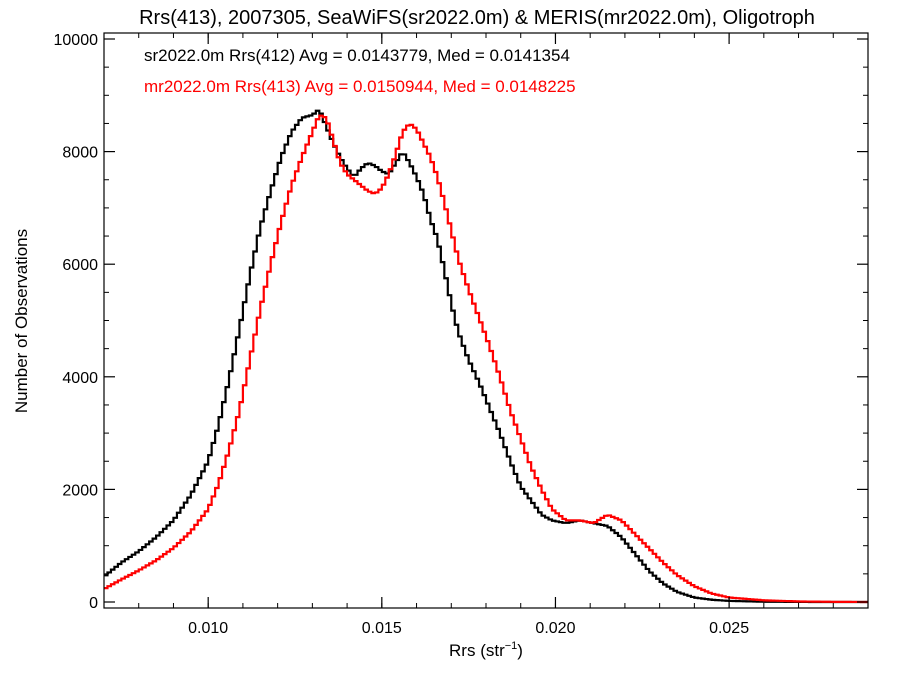 The width and height of the screenshot is (900, 675). I want to click on x-axis-label-superscript: −1, so click(511, 646).